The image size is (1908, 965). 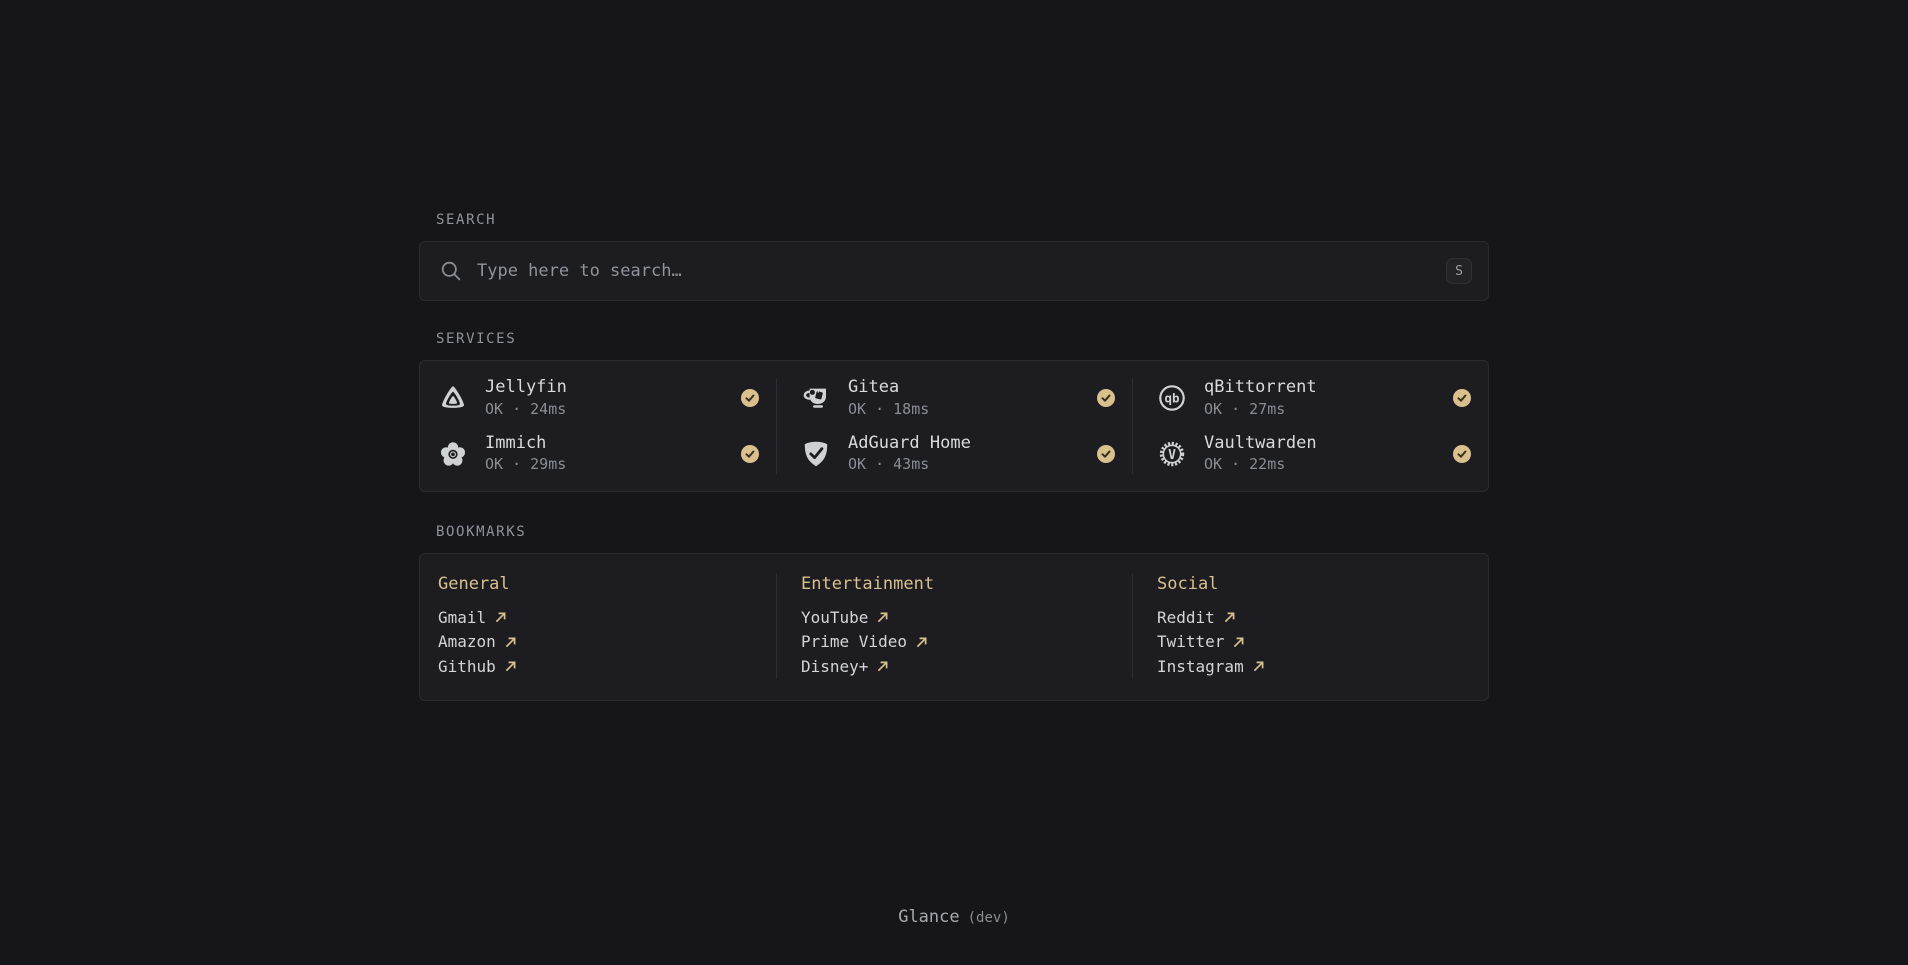 What do you see at coordinates (598, 626) in the screenshot?
I see `bookmark-group: General Gmail Amazon Github` at bounding box center [598, 626].